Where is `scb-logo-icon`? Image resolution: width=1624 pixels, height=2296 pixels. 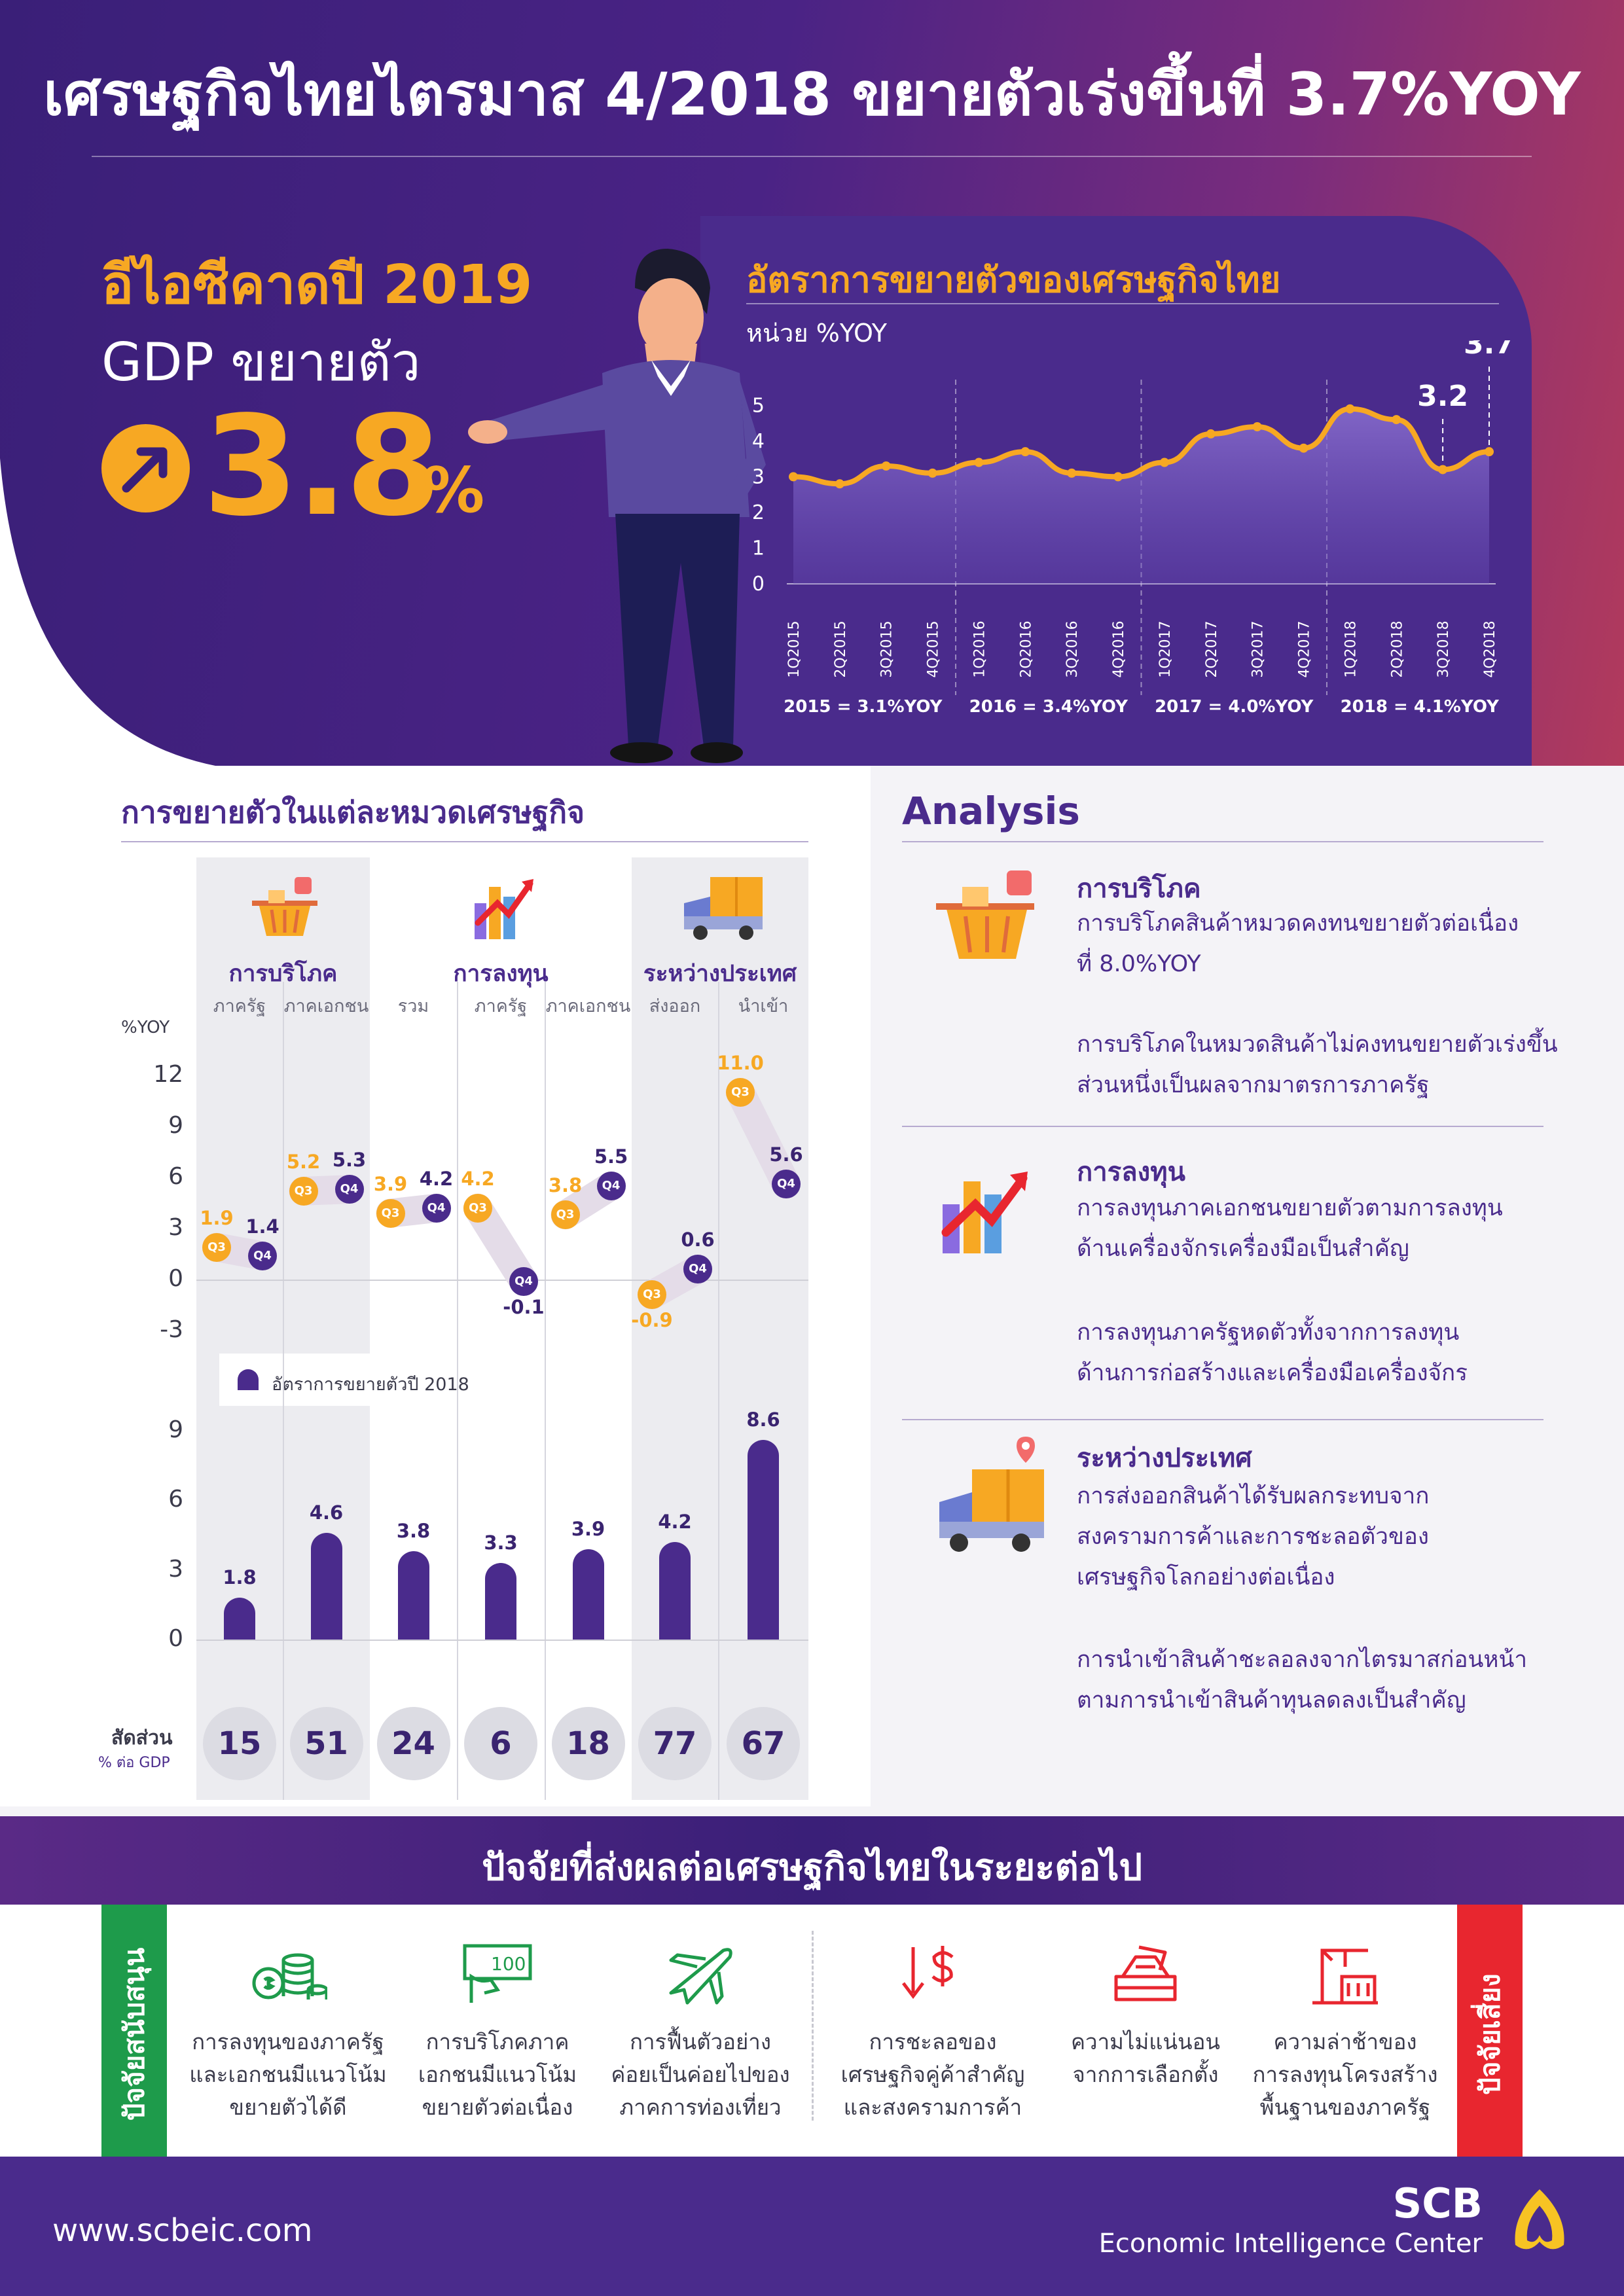 scb-logo-icon is located at coordinates (1539, 2219).